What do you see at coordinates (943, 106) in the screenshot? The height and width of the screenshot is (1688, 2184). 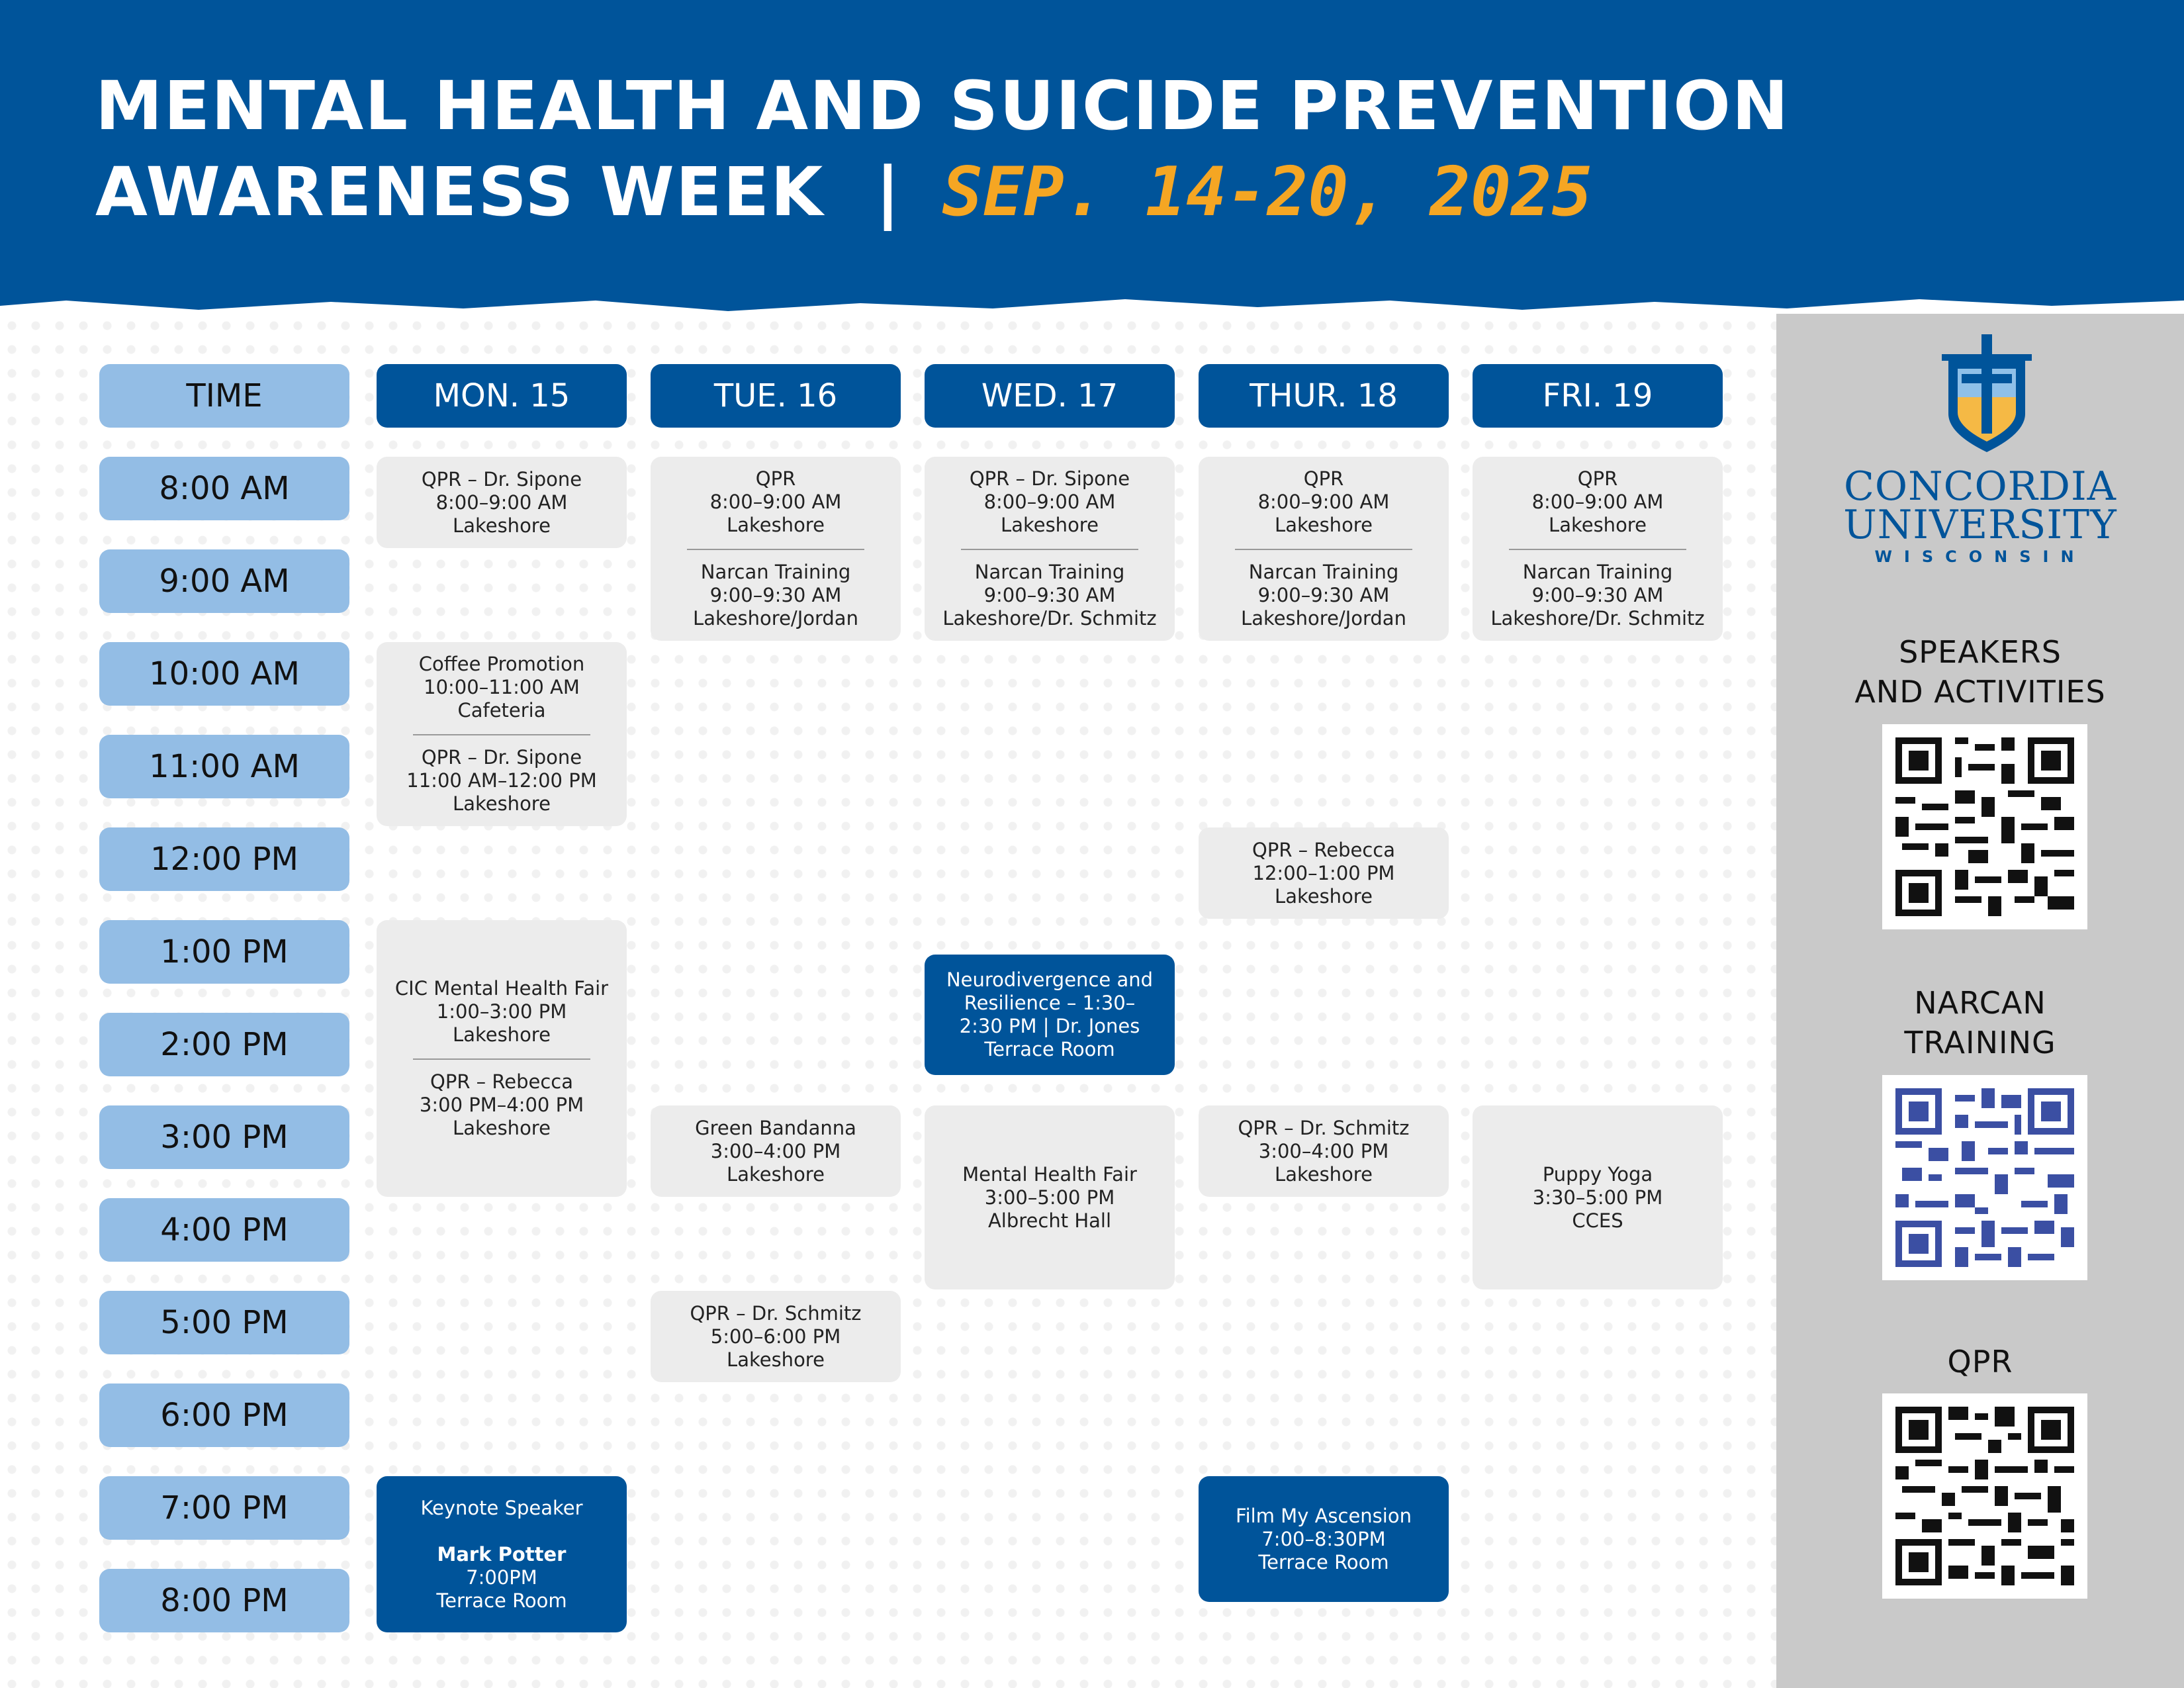 I see `page-title-line1: MENTAL HEALTH AND SUICIDE PREVENTION` at bounding box center [943, 106].